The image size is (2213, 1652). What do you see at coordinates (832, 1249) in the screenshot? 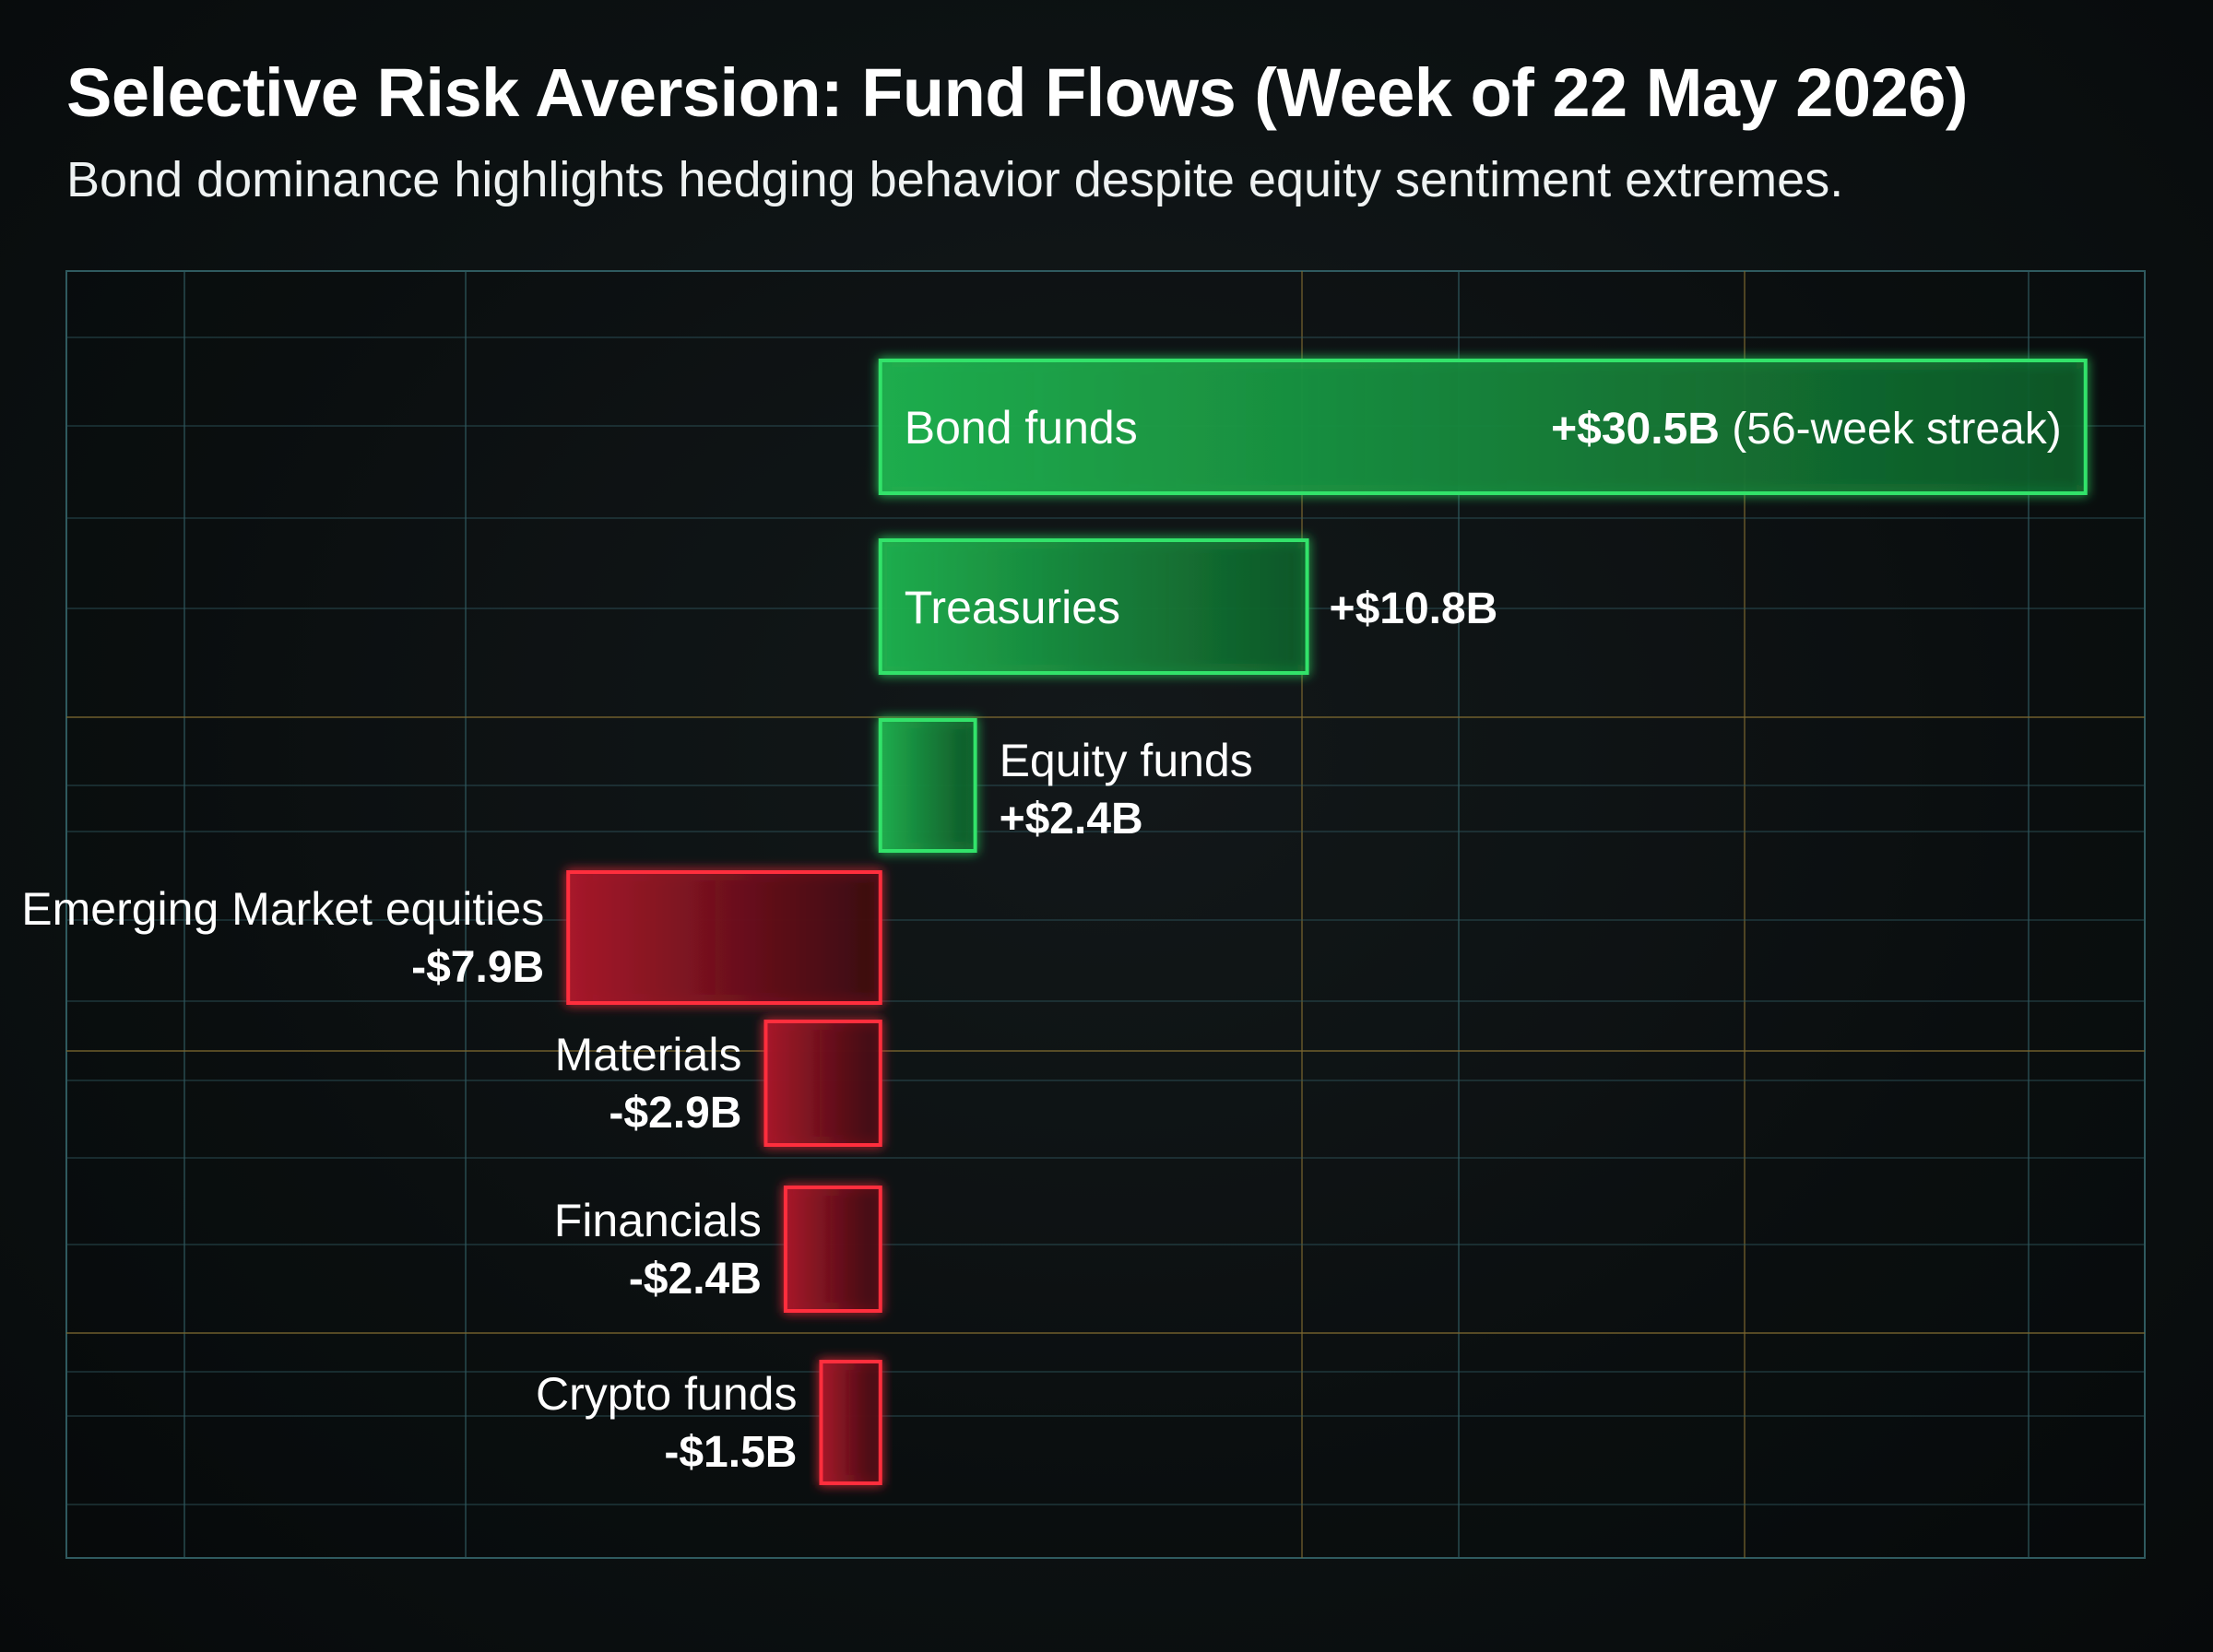
I see `bar-financials` at bounding box center [832, 1249].